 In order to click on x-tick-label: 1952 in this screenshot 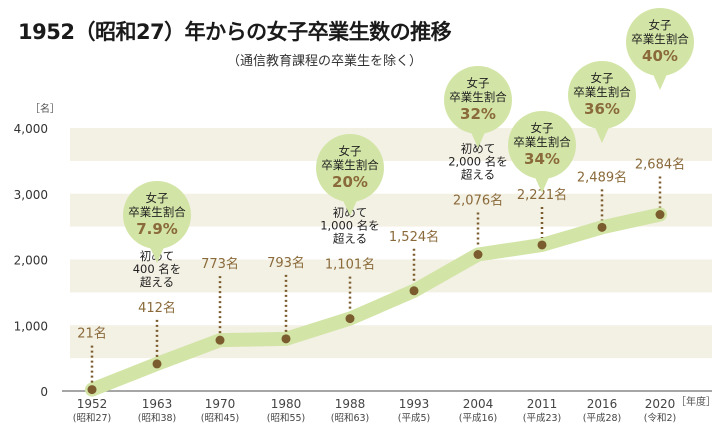, I will do `click(92, 404)`.